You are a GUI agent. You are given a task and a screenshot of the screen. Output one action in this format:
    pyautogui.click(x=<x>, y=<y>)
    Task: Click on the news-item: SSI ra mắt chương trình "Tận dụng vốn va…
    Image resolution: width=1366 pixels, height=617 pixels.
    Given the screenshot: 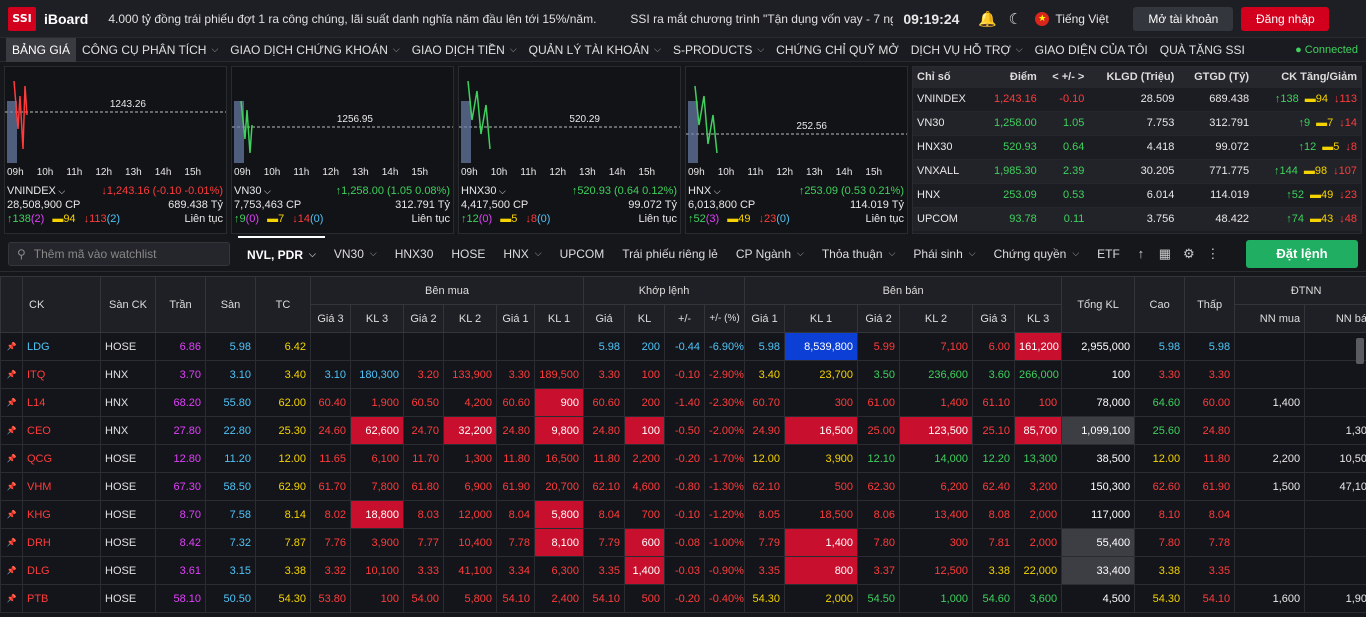 What is the action you would take?
    pyautogui.click(x=762, y=18)
    